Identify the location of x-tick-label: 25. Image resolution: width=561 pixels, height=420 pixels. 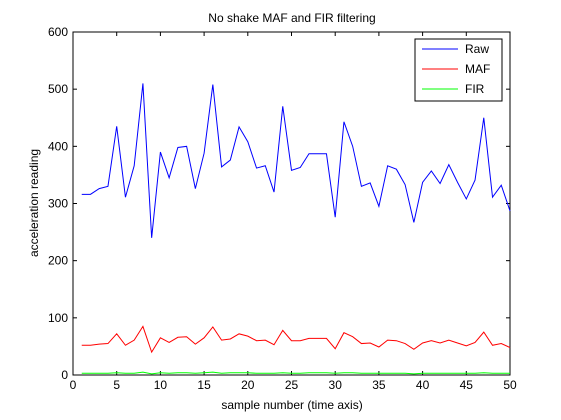
(292, 385).